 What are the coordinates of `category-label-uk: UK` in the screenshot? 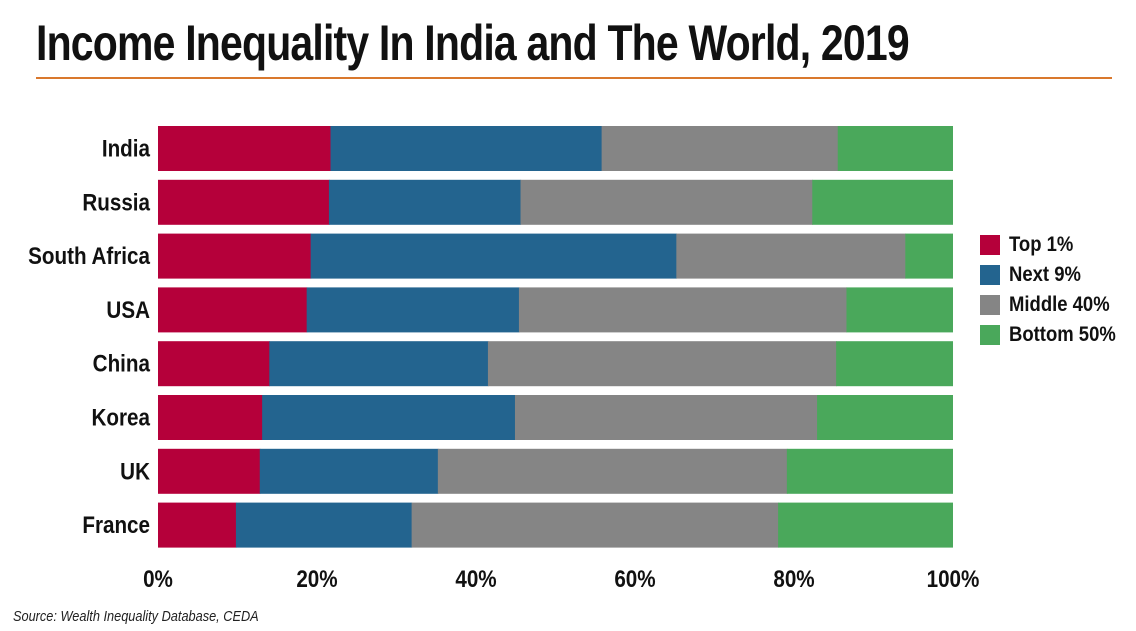 It's located at (135, 471).